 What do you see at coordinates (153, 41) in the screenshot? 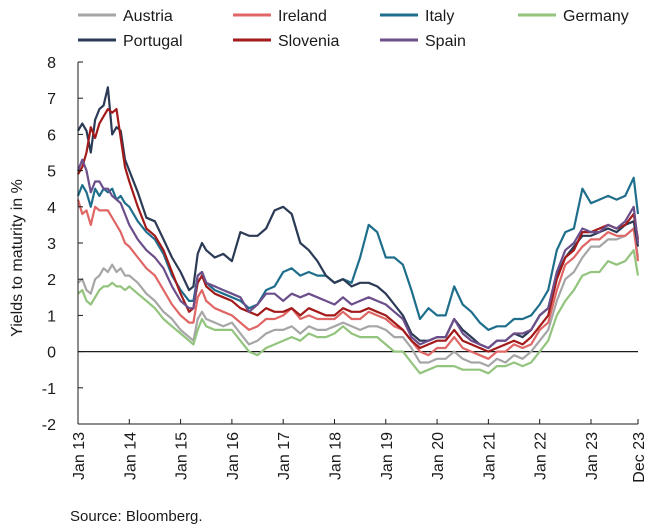
I see `legend-label-portugal: Portugal` at bounding box center [153, 41].